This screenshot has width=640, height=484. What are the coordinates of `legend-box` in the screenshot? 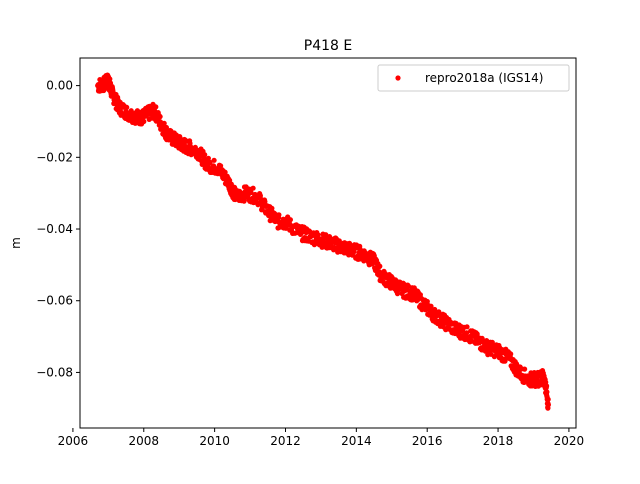 It's located at (473, 78).